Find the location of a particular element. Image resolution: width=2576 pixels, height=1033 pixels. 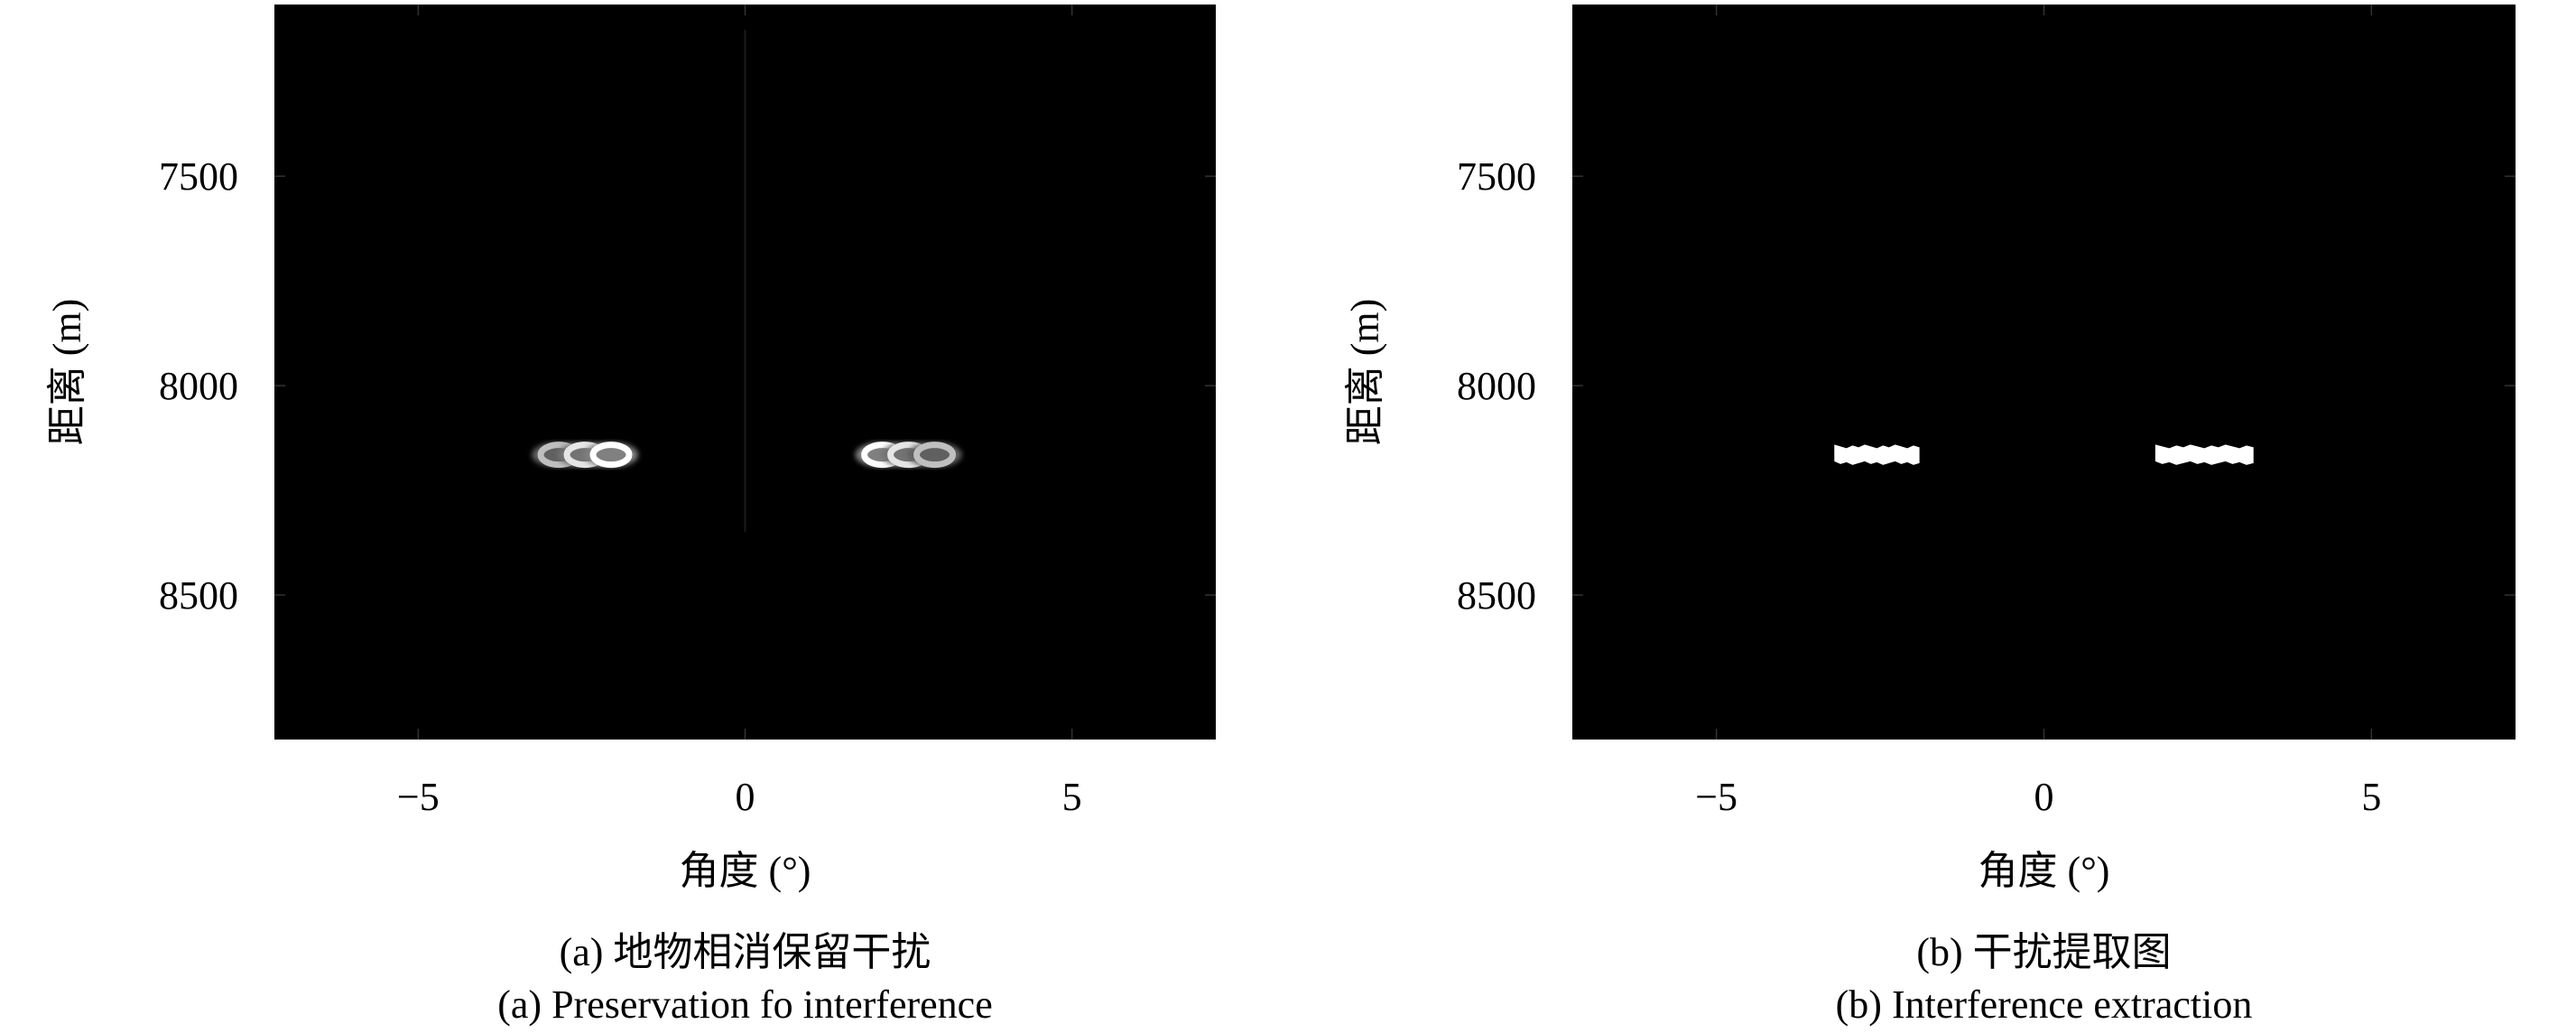

caption-en: (b) Interference extraction is located at coordinates (2044, 1005).